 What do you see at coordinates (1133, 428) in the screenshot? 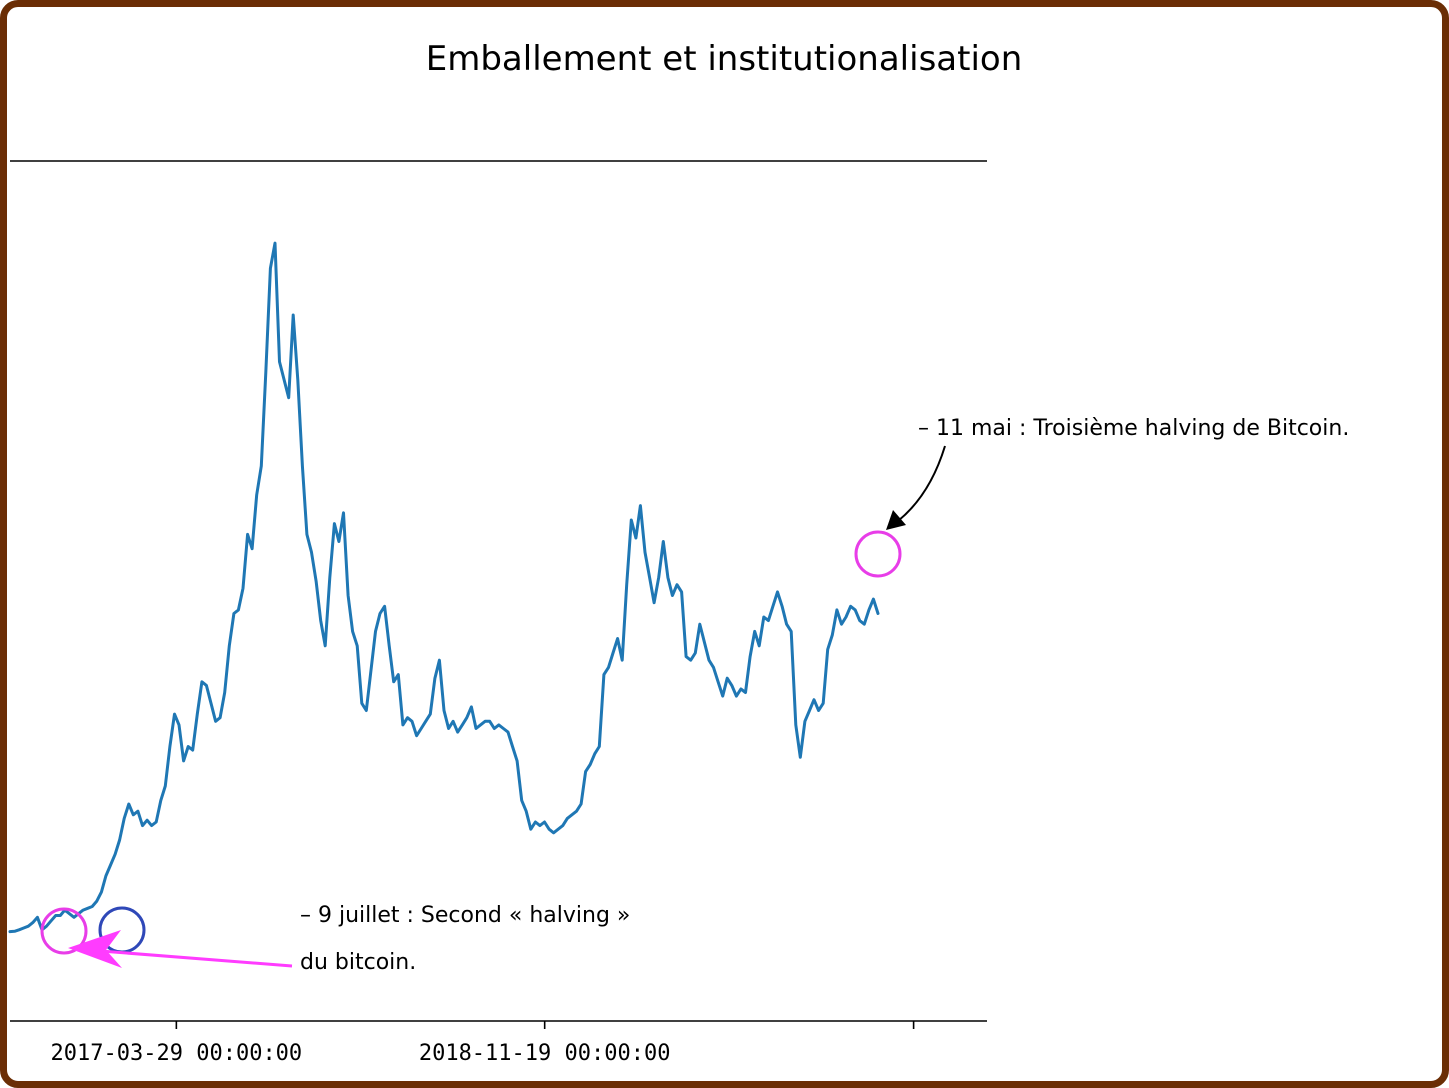
I see `annotation-halving-2020: – 11 mai : Troisième halving de Bitcoin.` at bounding box center [1133, 428].